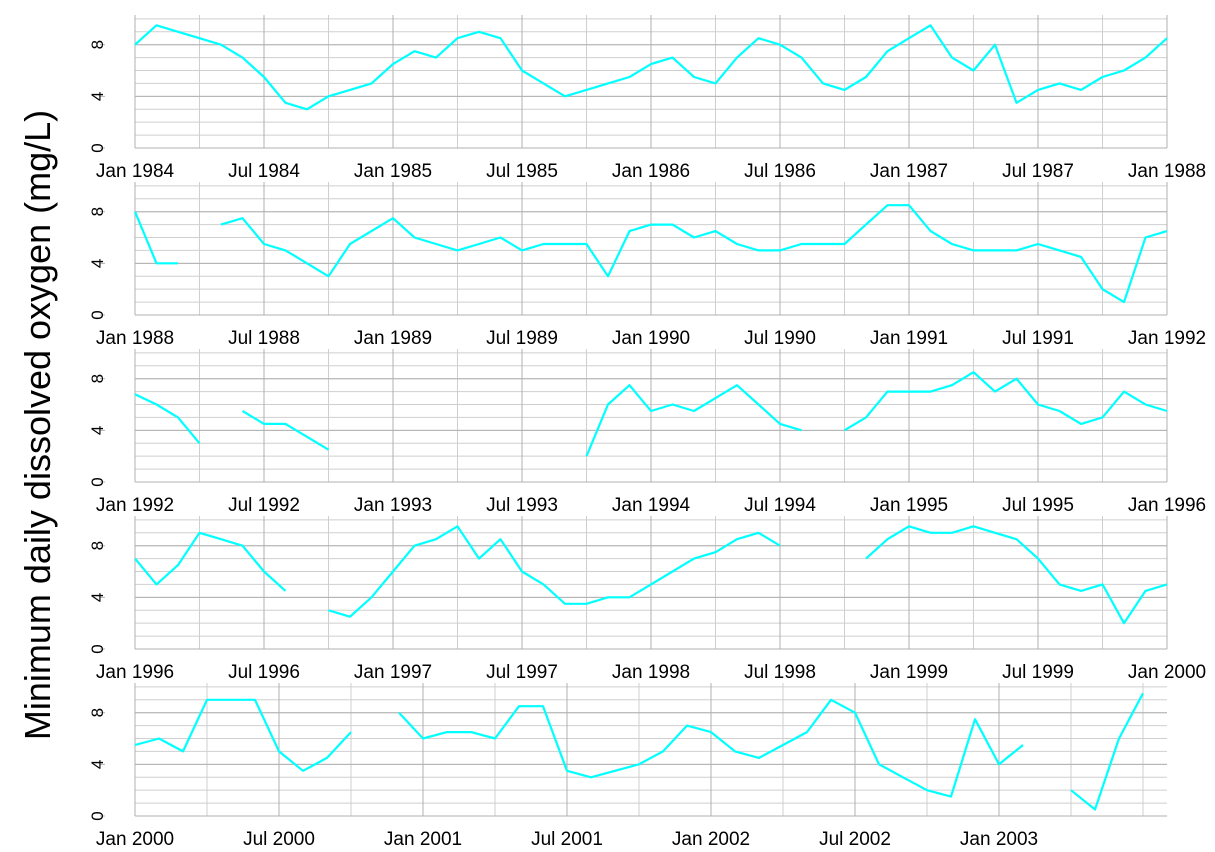  I want to click on x-tick-label: Jul 2002, so click(855, 839).